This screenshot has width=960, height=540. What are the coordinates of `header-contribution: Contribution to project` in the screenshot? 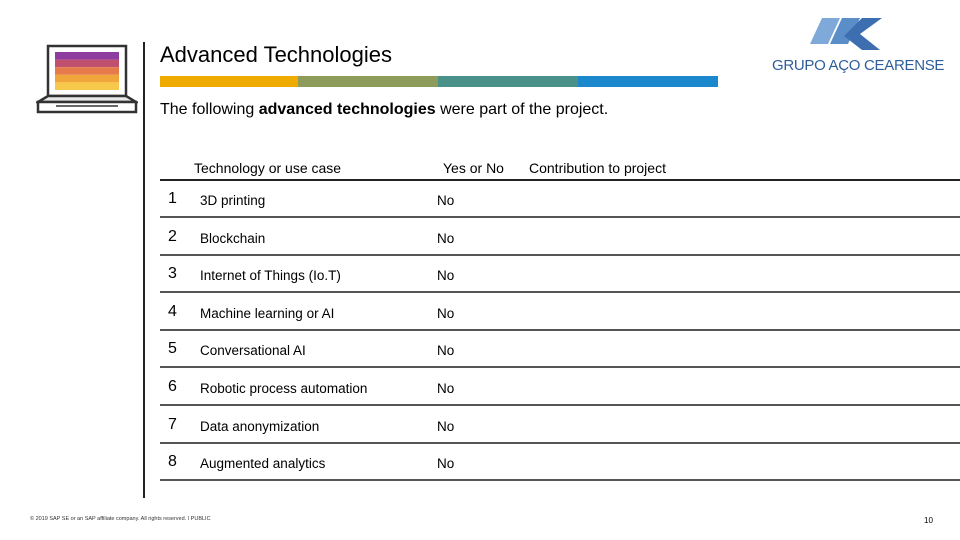 It's located at (597, 168).